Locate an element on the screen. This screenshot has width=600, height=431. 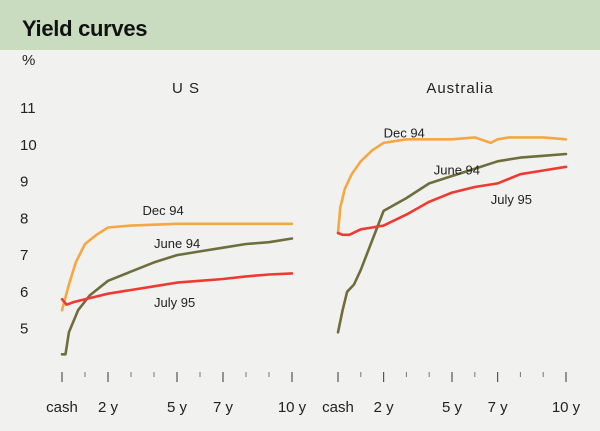
y-tick-label-11: 11 is located at coordinates (28, 108).